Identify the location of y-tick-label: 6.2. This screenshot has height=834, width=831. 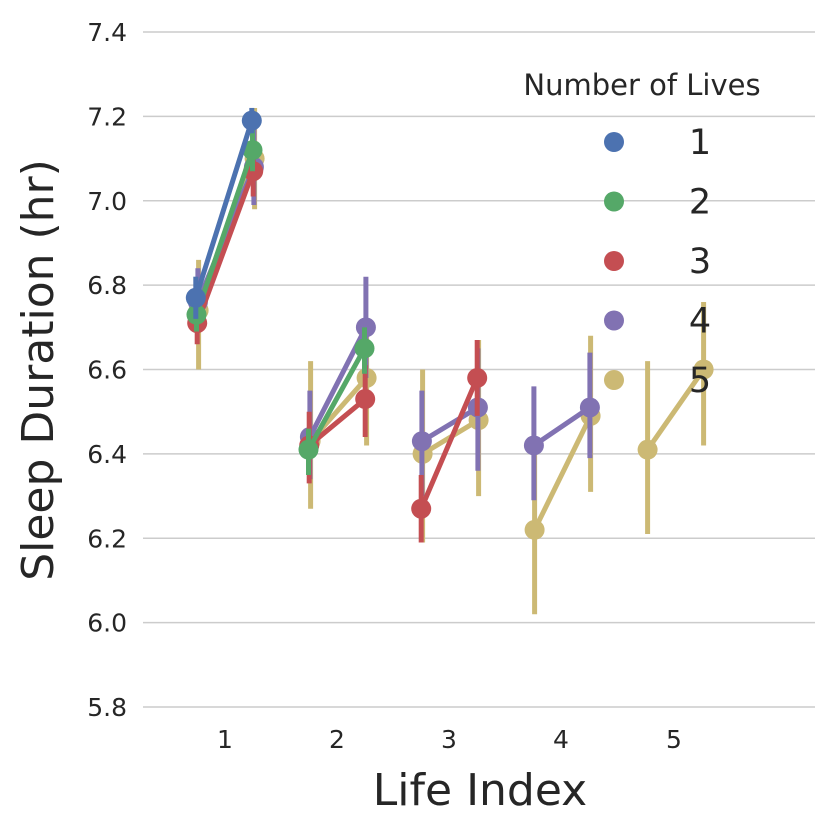
(107, 538).